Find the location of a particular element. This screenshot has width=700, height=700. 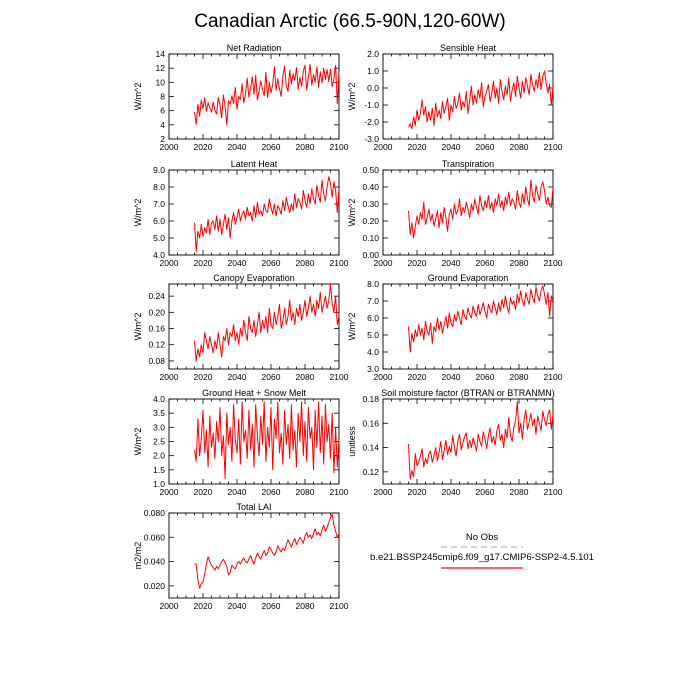

y-tick-label: 0.18 is located at coordinates (370, 399).